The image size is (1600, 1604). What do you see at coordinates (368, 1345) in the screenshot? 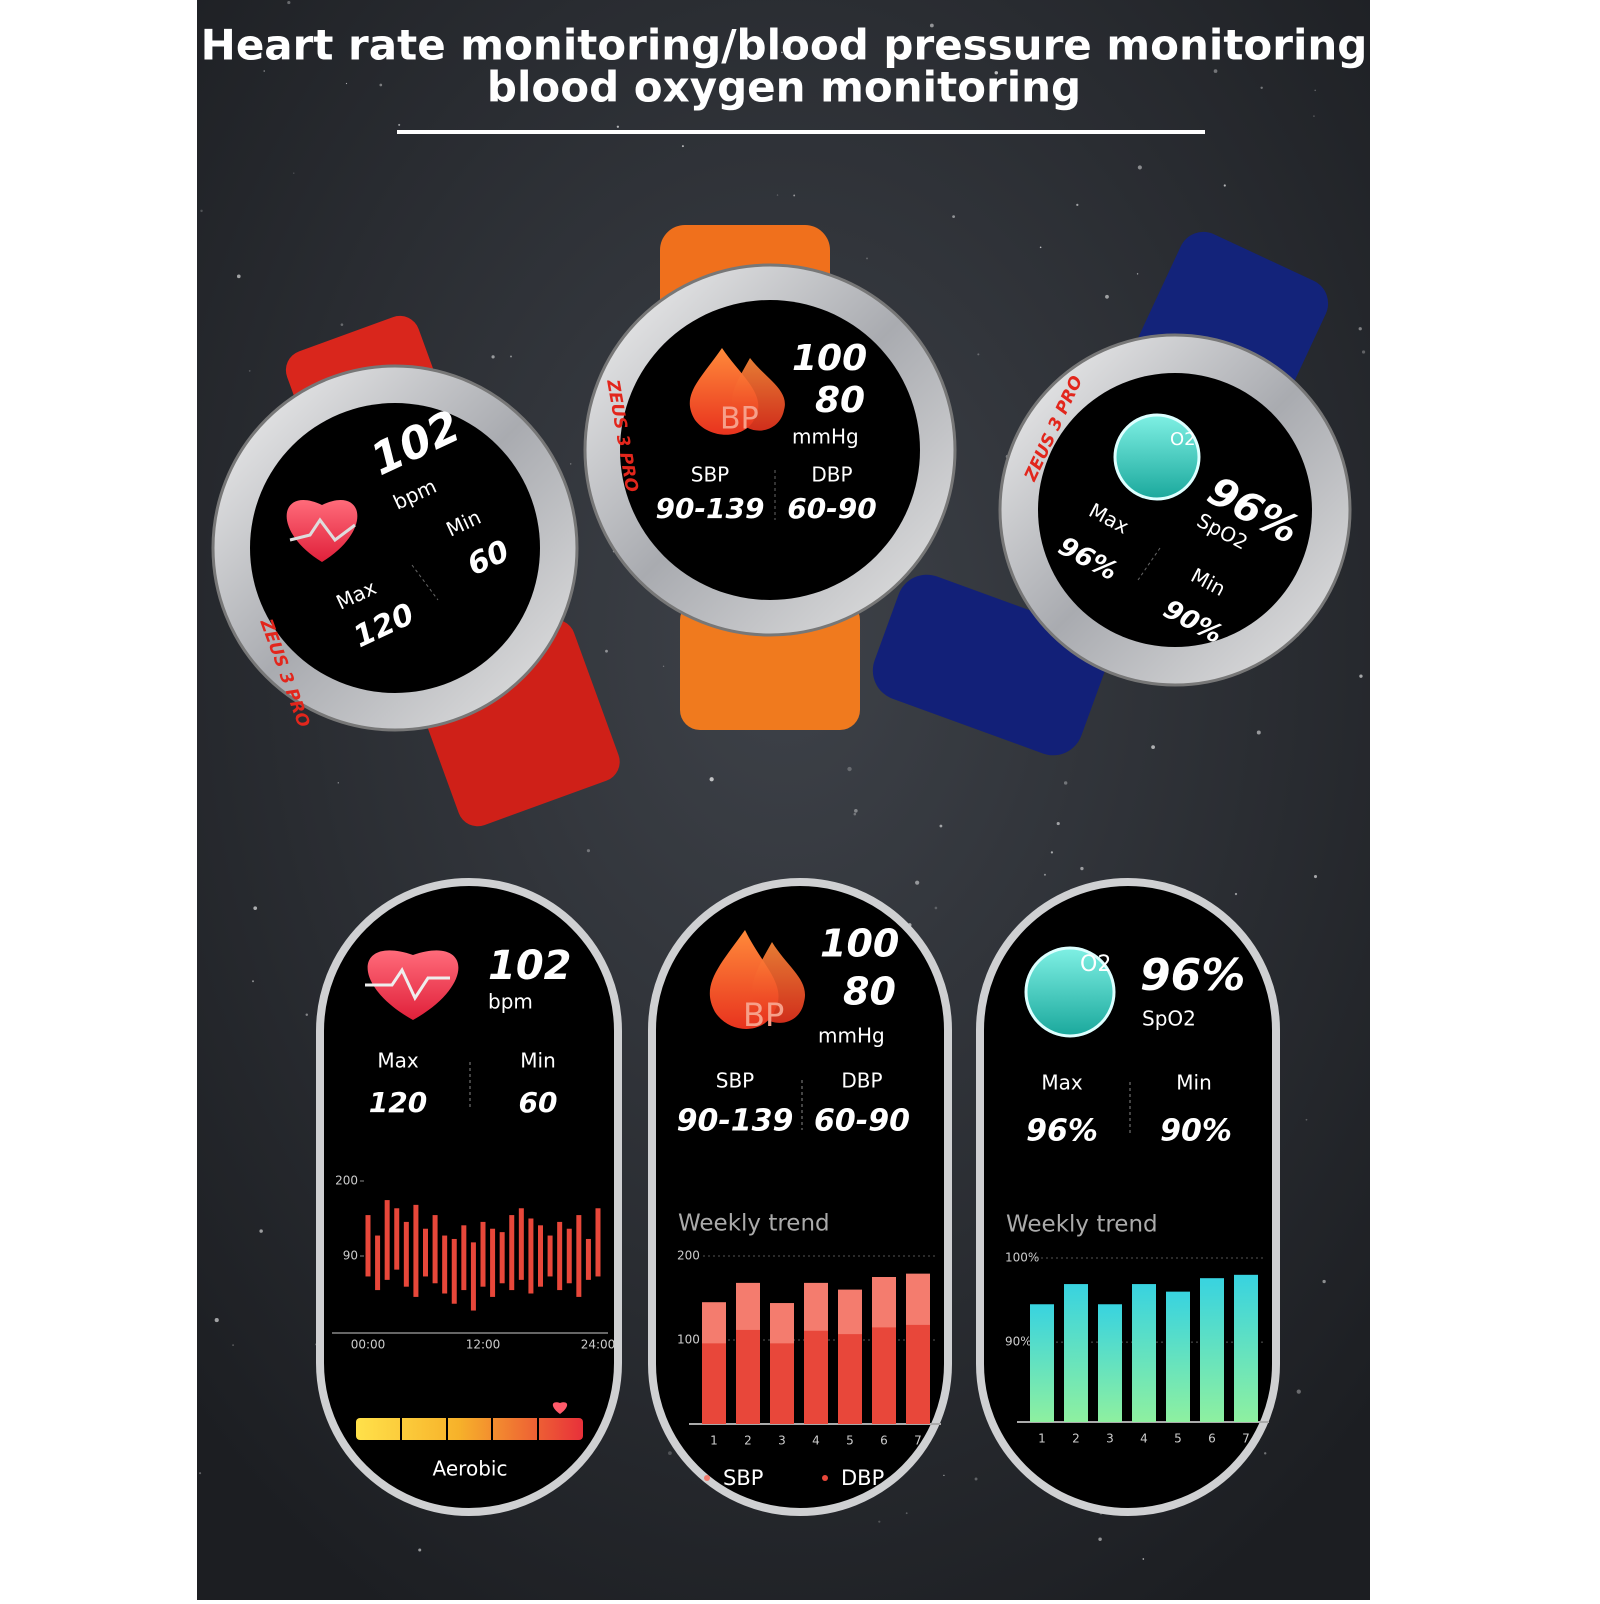
I see `x-tick-label: 00:00` at bounding box center [368, 1345].